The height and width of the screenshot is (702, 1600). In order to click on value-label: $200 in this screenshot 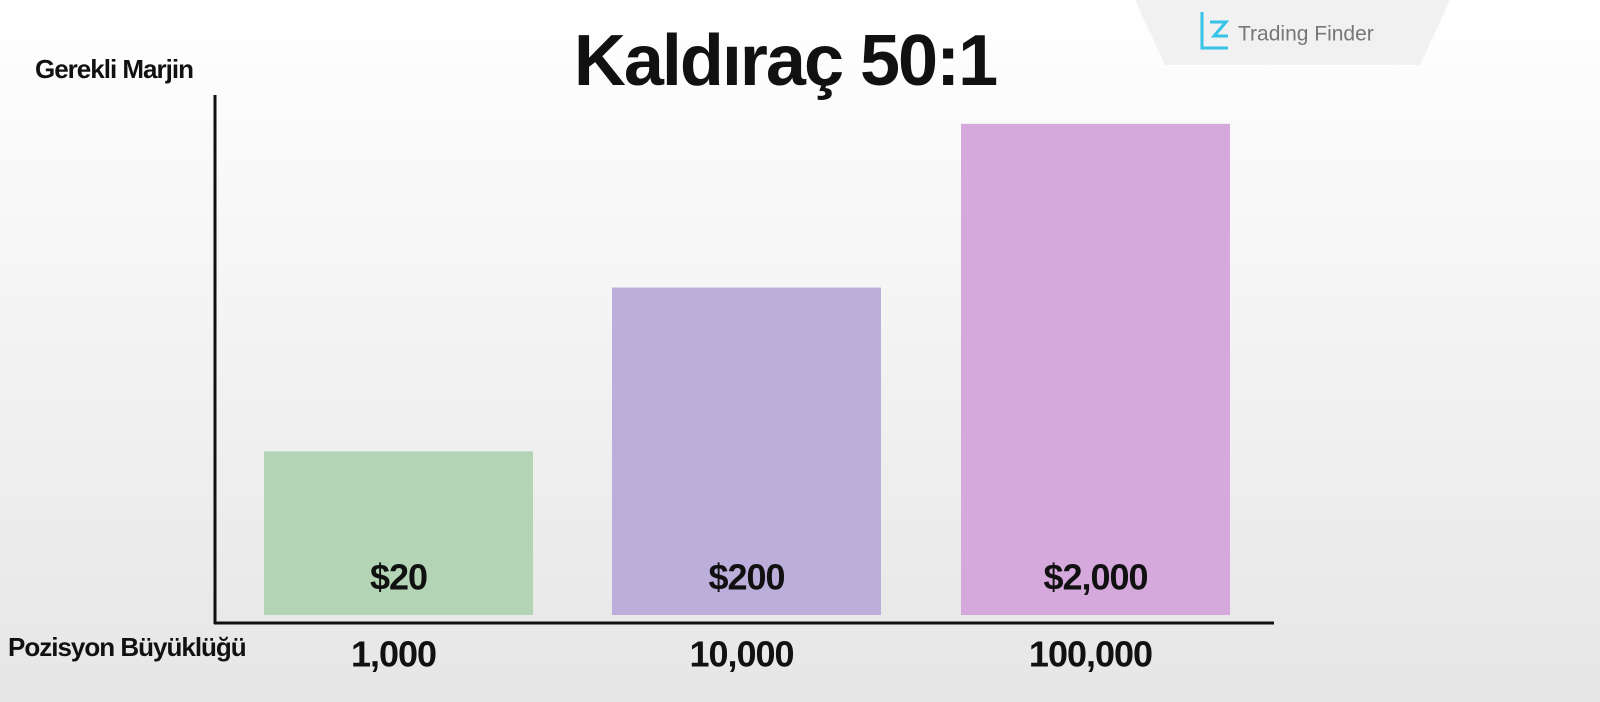, I will do `click(746, 577)`.